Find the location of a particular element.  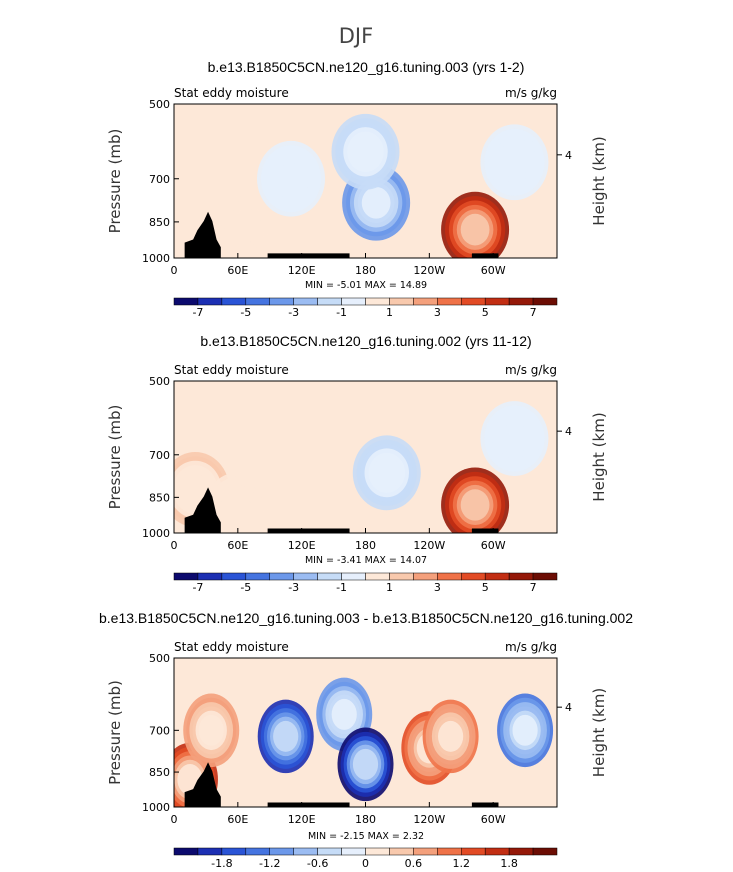

colorbar-tick-label: -1.8 is located at coordinates (221, 863).